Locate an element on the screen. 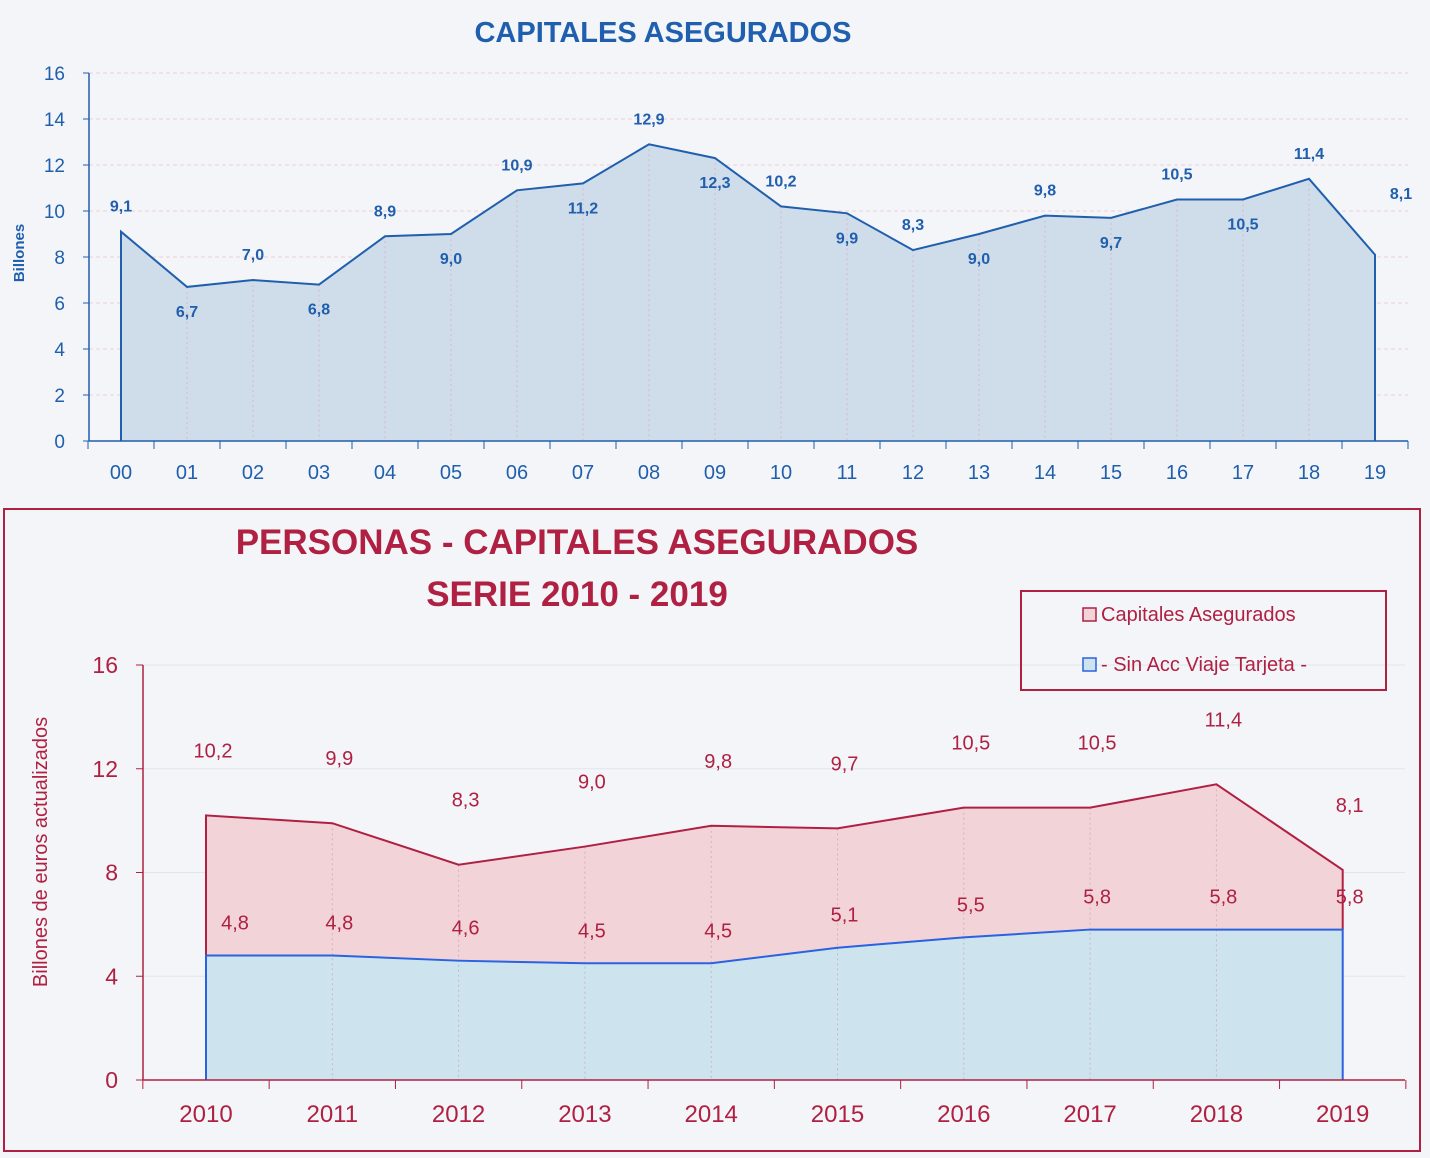 This screenshot has height=1158, width=1430. chart1-data-label: 9,9 is located at coordinates (847, 238).